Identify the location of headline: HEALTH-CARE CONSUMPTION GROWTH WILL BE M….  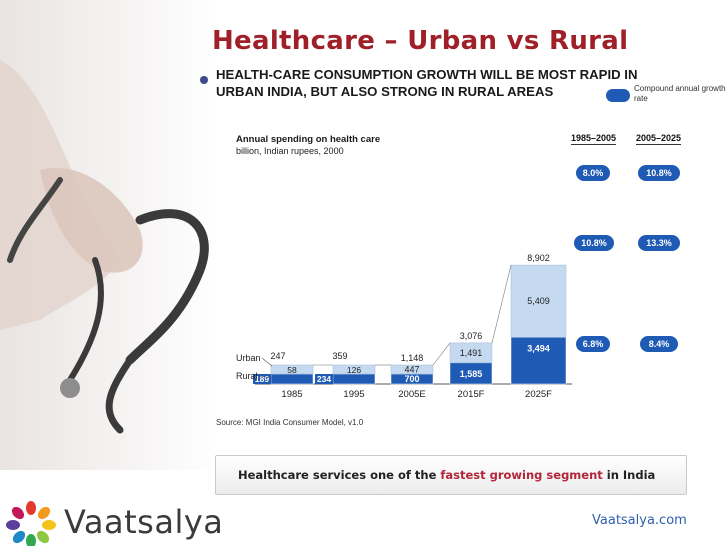
(427, 83).